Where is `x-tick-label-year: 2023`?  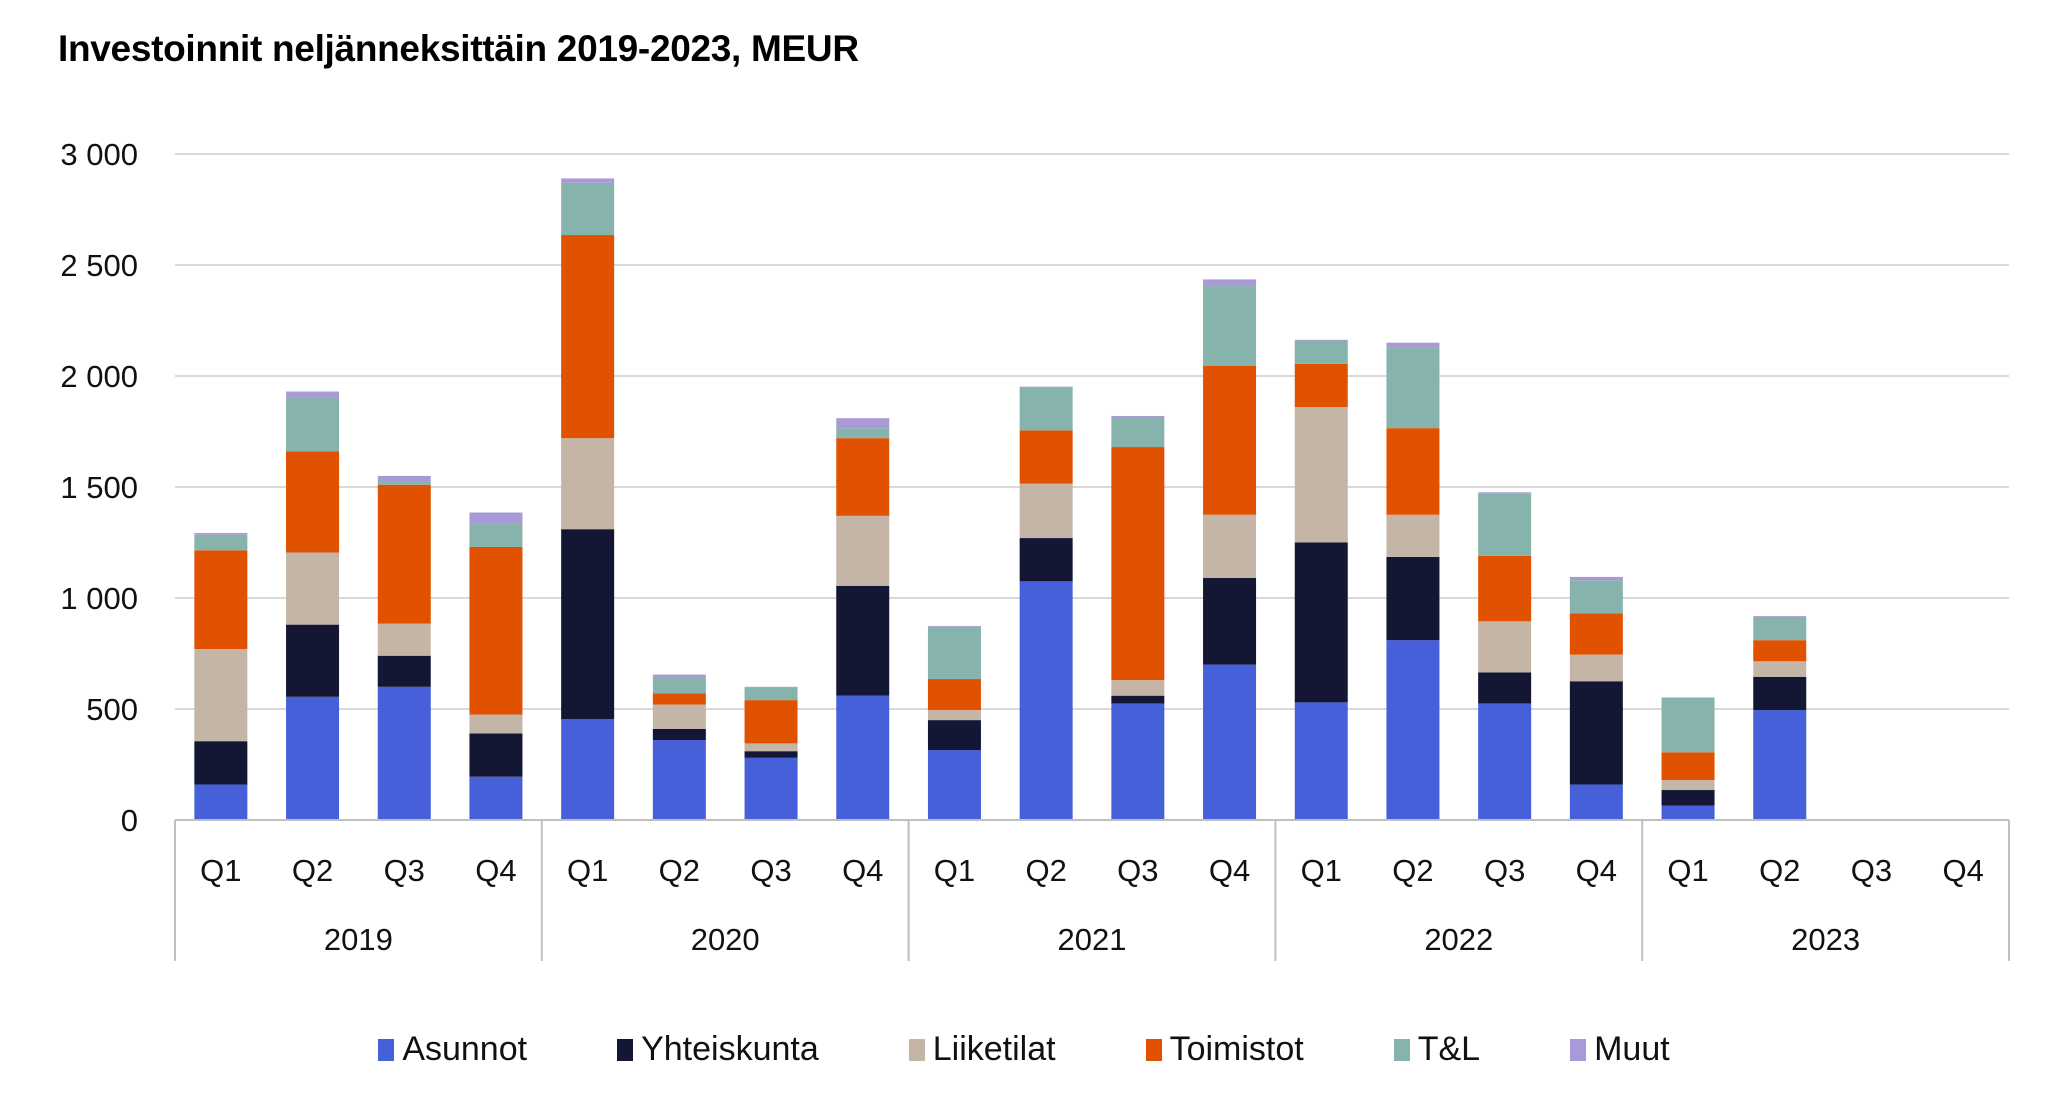
x-tick-label-year: 2023 is located at coordinates (1825, 939).